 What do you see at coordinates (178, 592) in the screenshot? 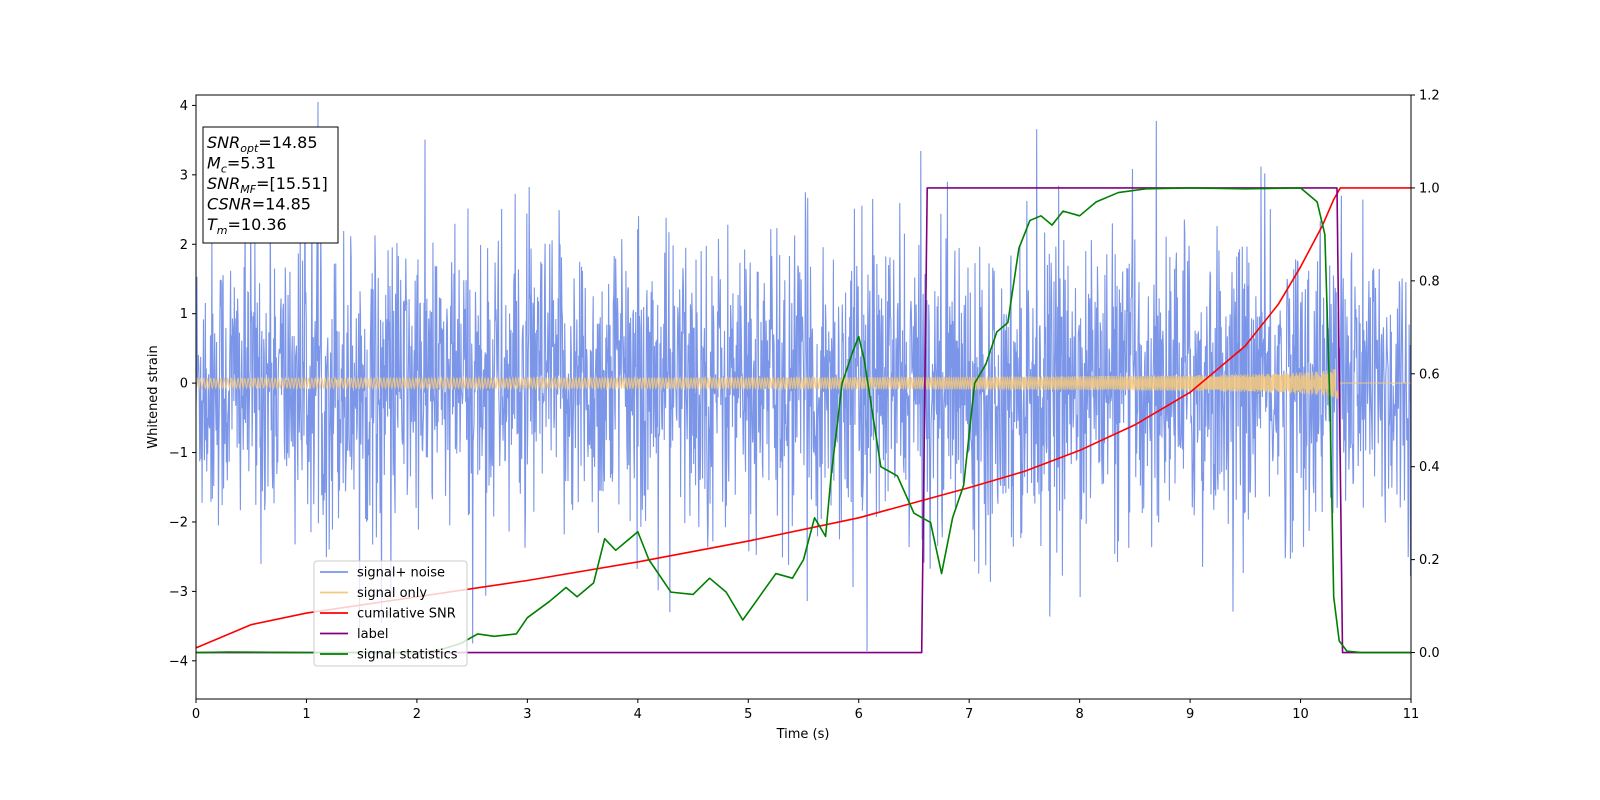
I see `y-left-tick-label: −3` at bounding box center [178, 592].